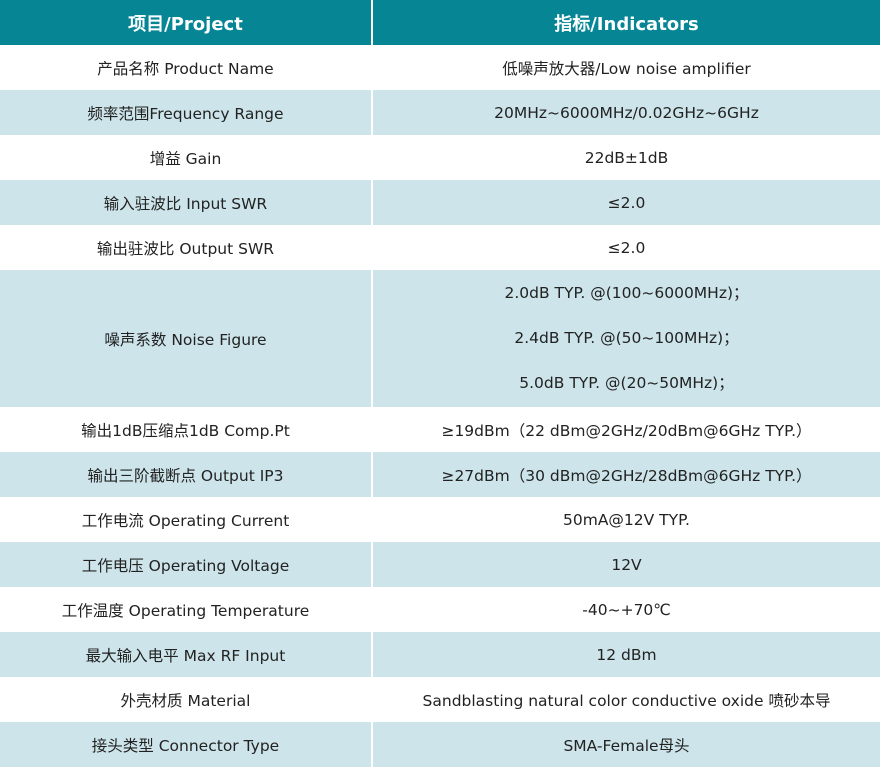 This screenshot has height=769, width=880. I want to click on table-header: 项目/Project 指标/Indicators, so click(440, 22).